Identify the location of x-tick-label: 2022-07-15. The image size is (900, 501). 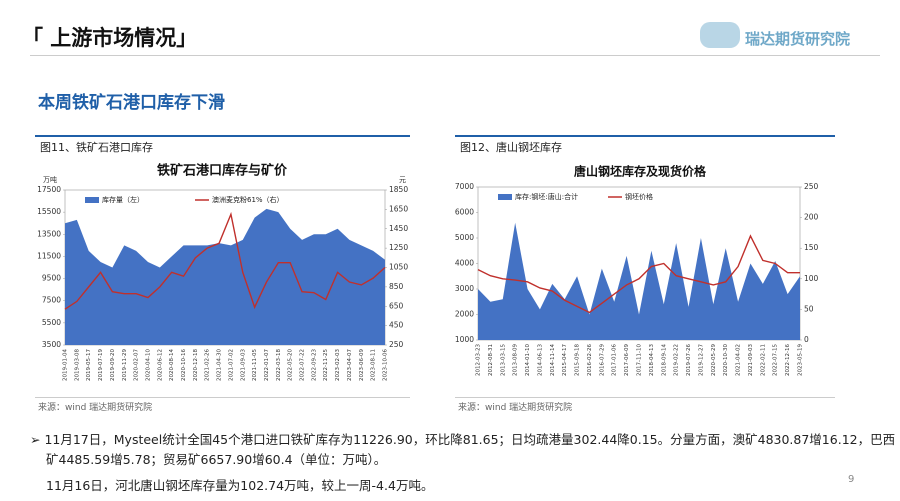
(776, 360).